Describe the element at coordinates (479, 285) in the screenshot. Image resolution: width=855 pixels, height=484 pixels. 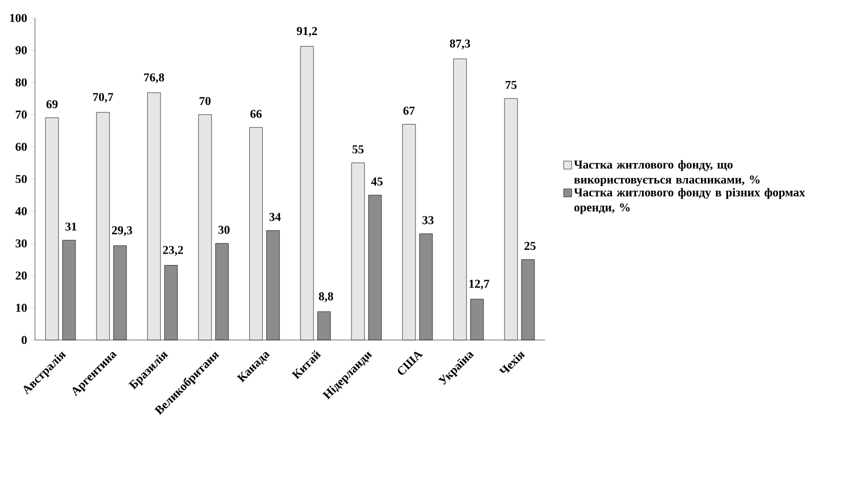
I see `data-label: 12,7` at that location.